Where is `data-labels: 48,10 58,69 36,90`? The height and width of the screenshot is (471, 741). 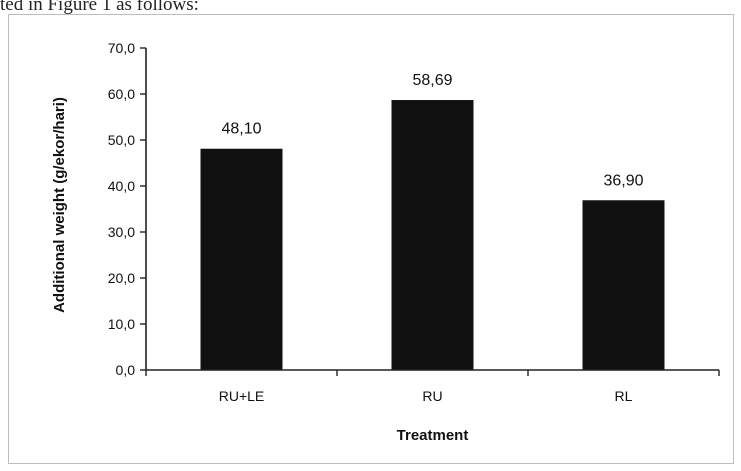
data-labels: 48,10 58,69 36,90 is located at coordinates (432, 130).